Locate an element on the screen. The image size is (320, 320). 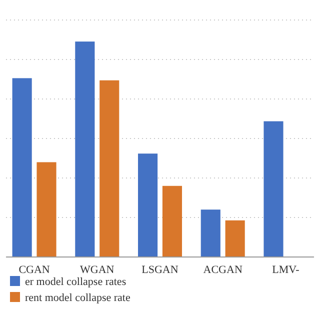
legend-label: er model collapse rates is located at coordinates (75, 282).